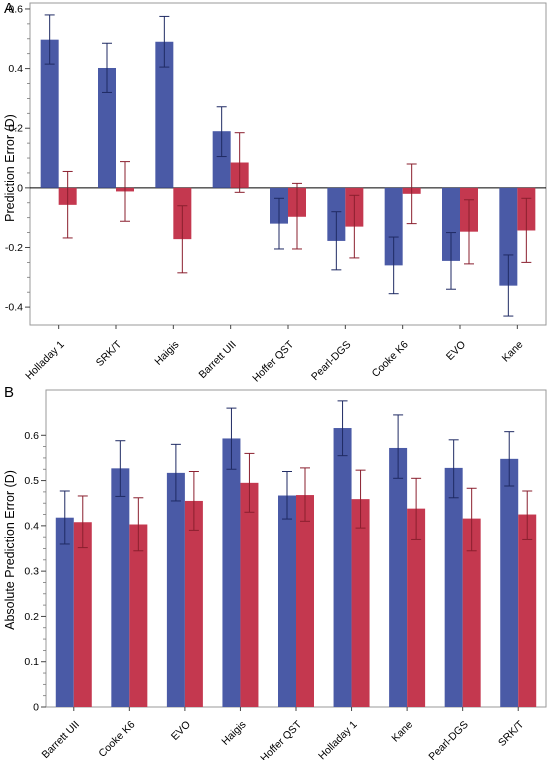 The width and height of the screenshot is (550, 760). I want to click on panel-b-y-tick-label: 0.5, so click(31, 481).